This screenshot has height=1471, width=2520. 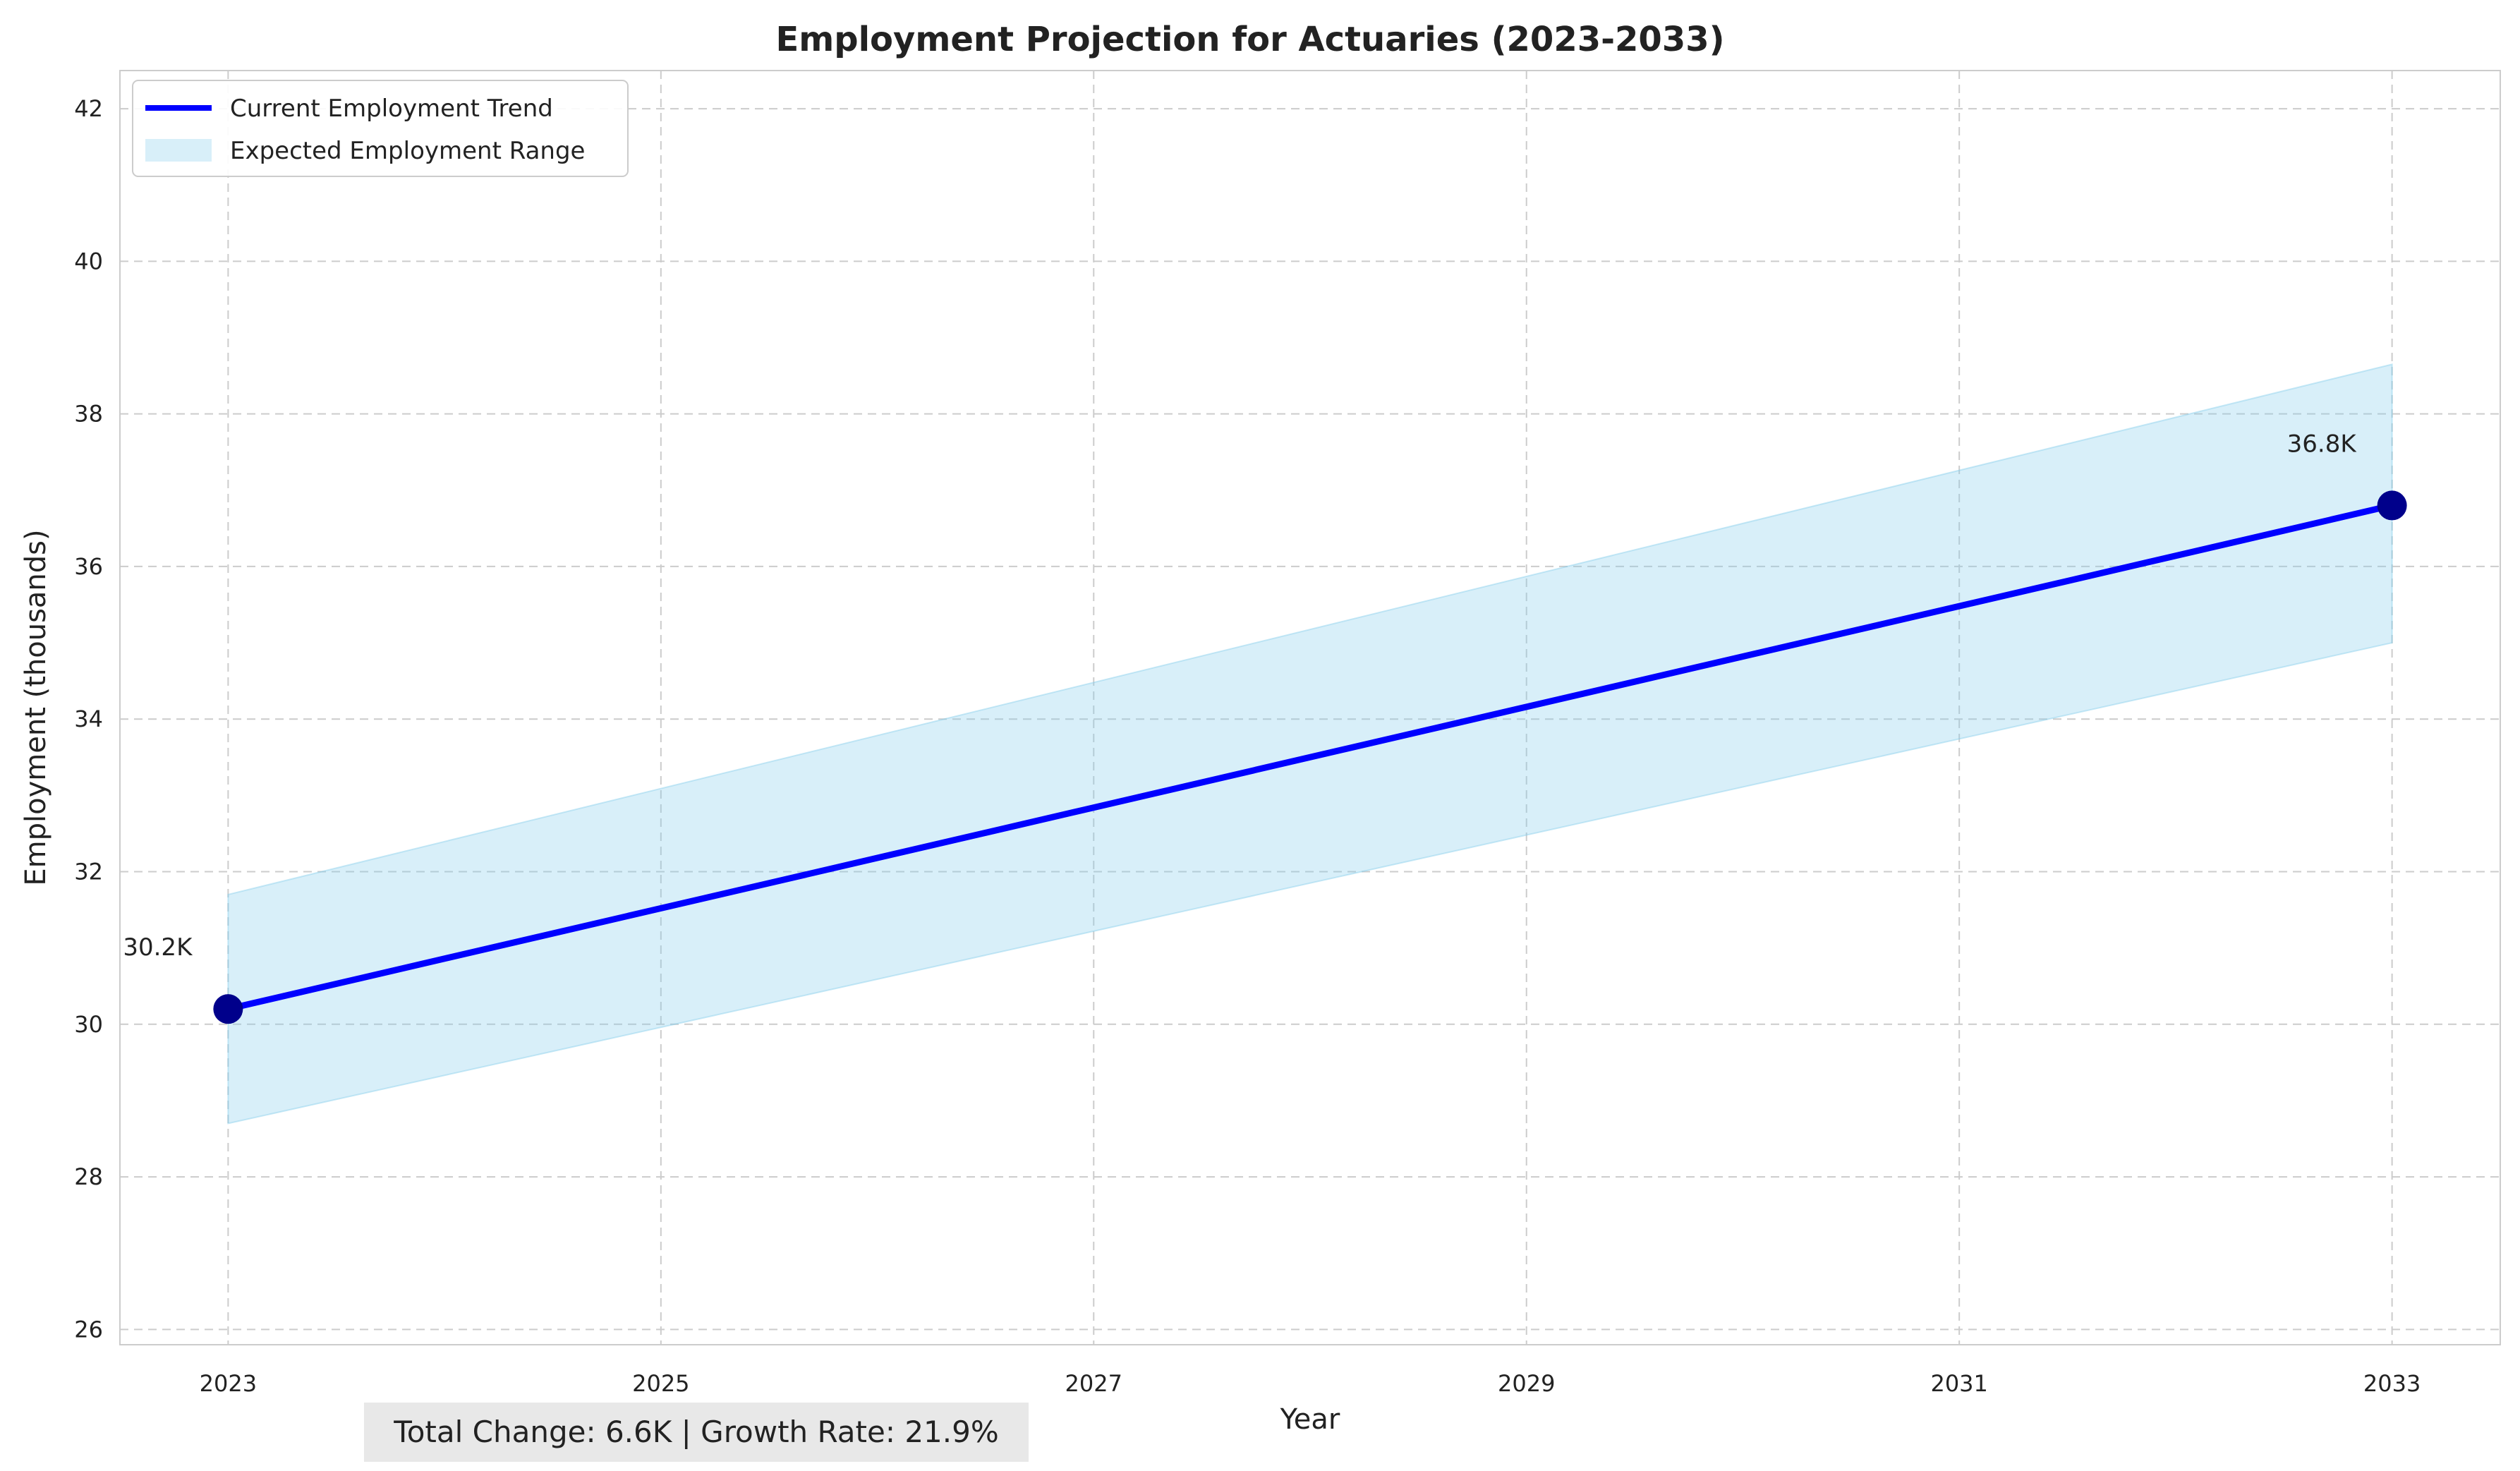 What do you see at coordinates (88, 566) in the screenshot?
I see `y-tick-label-36: 36` at bounding box center [88, 566].